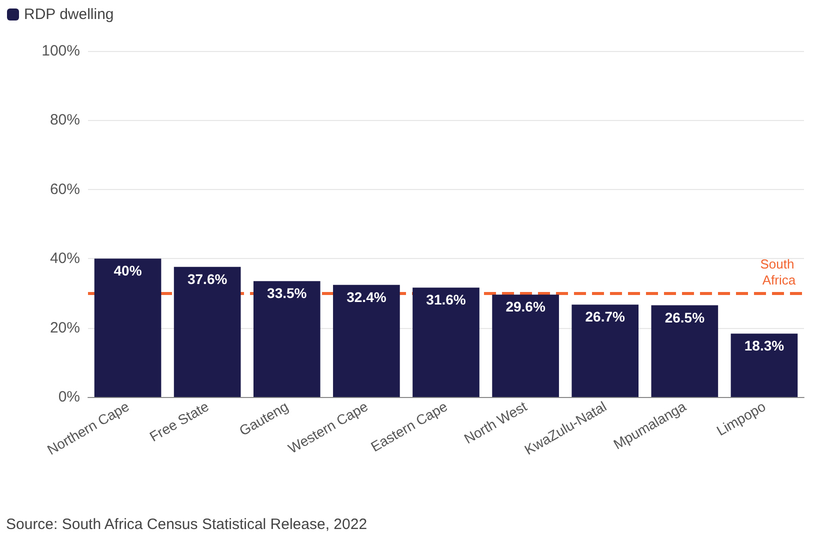 Image resolution: width=814 pixels, height=540 pixels. Describe the element at coordinates (65, 327) in the screenshot. I see `y-tick-label: 20%` at that location.